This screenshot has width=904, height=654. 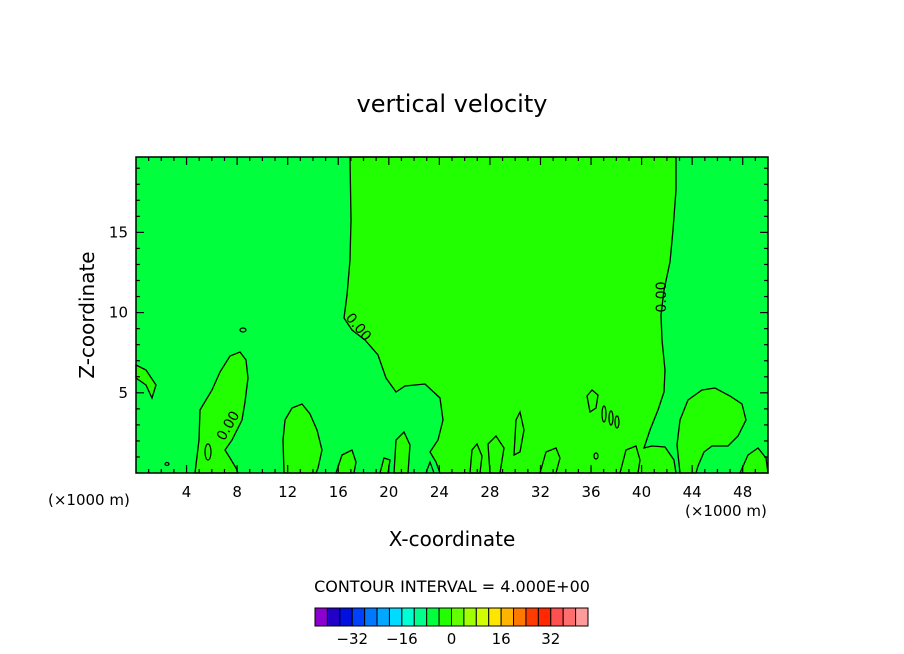 I want to click on x-unit-left: (×1000 m), so click(x=89, y=500).